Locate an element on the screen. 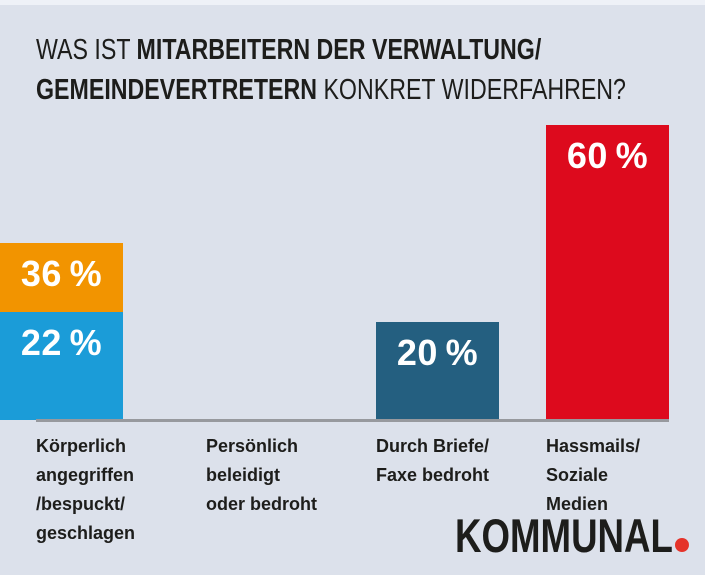 Image resolution: width=705 pixels, height=575 pixels. category-label-hassmails: Hassmails/ Soziale Medien is located at coordinates (625, 475).